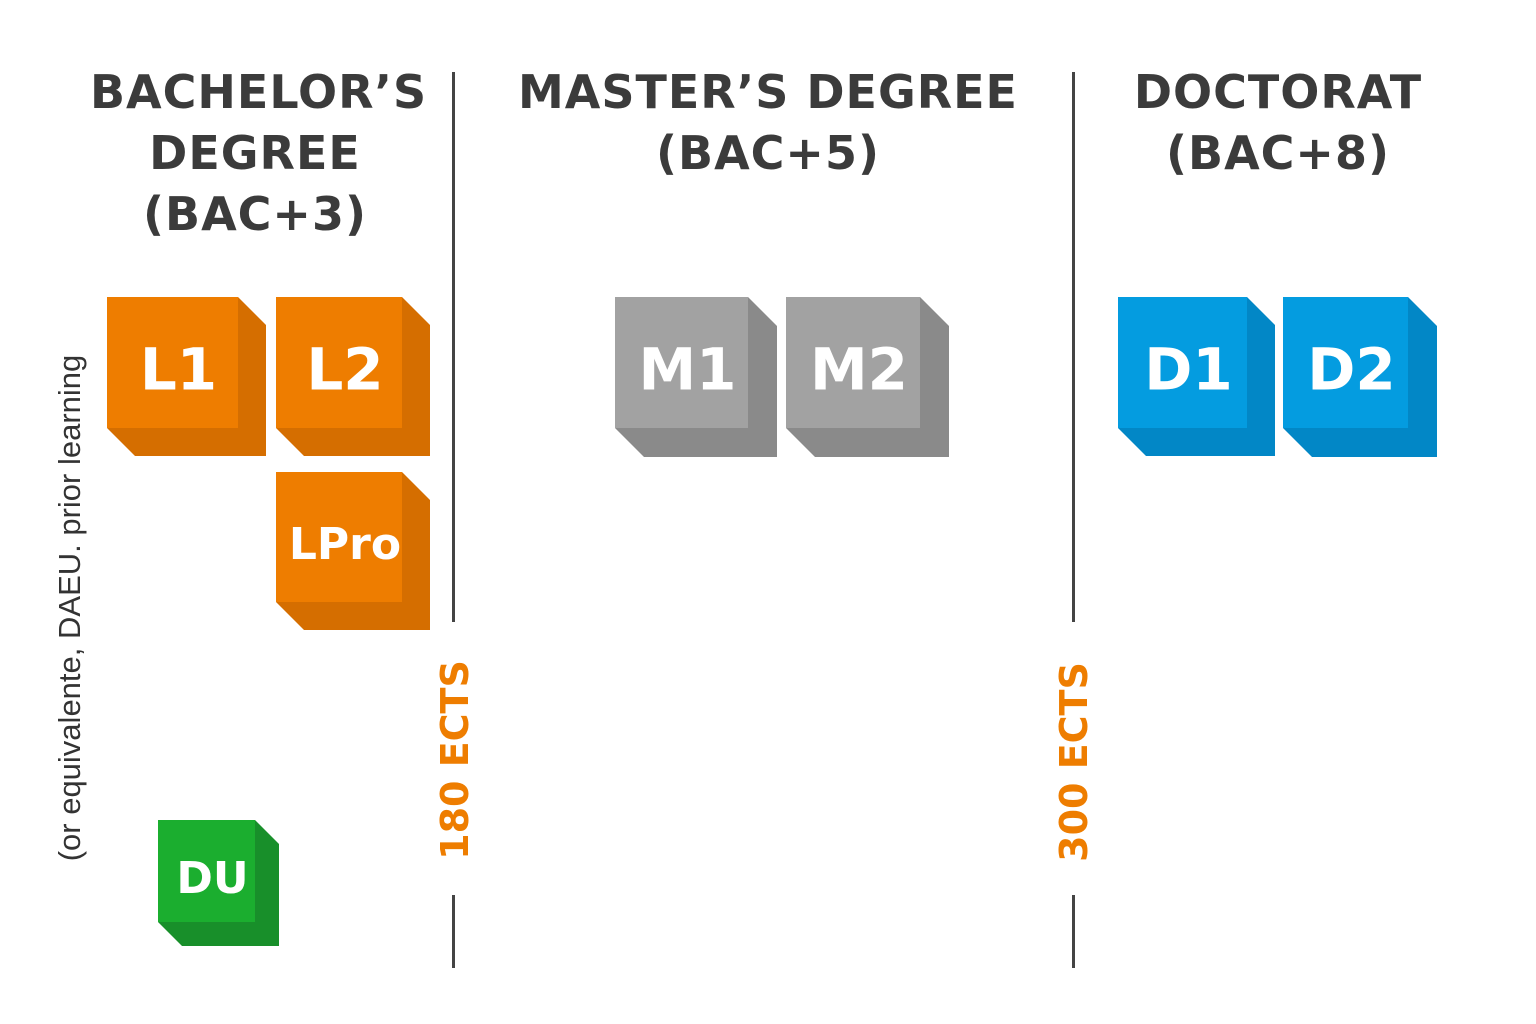 This screenshot has height=1024, width=1536. Describe the element at coordinates (259, 92) in the screenshot. I see `title-line: BACHELOR’S` at that location.